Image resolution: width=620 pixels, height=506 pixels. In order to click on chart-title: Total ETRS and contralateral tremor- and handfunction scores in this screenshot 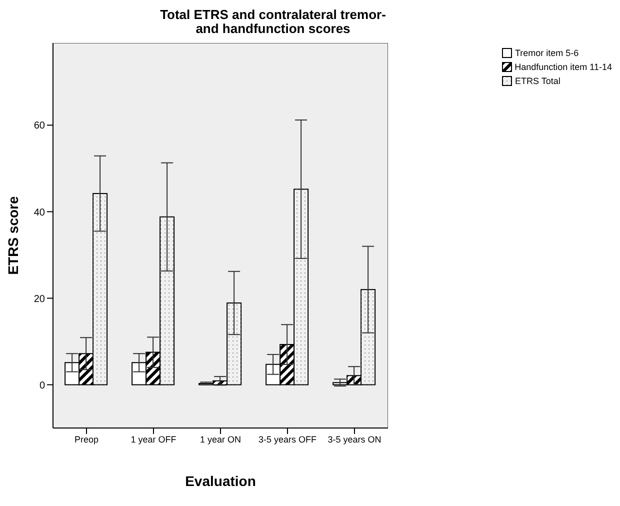, I will do `click(273, 21)`.